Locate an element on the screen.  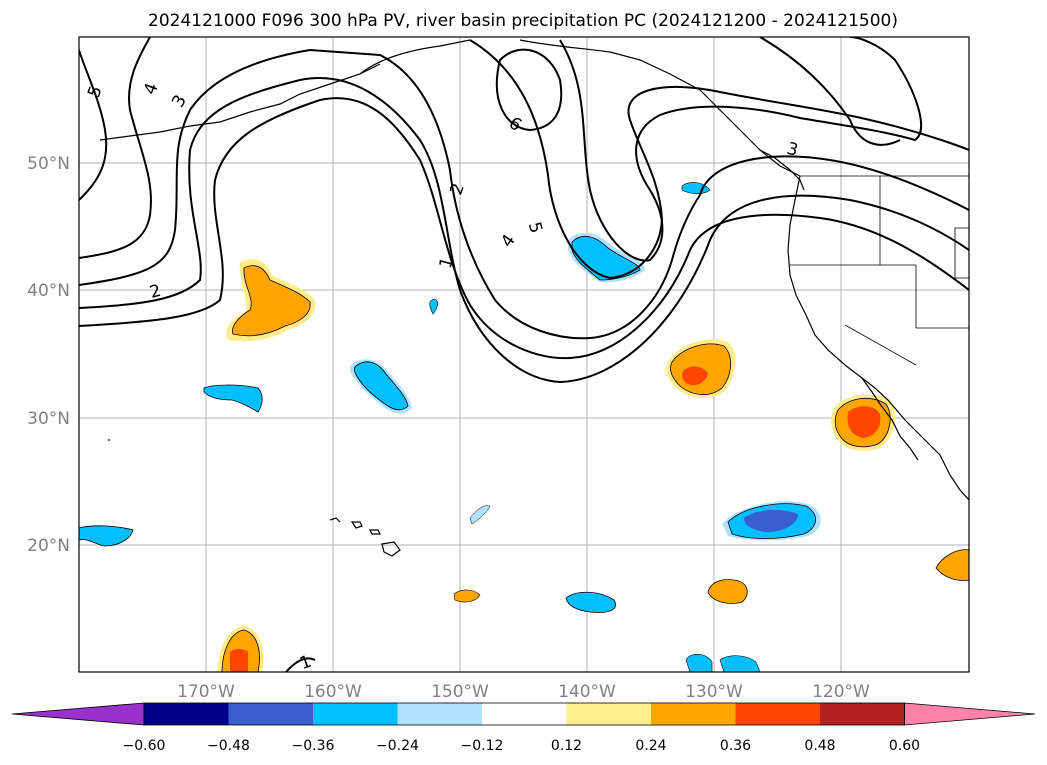
negative-anomaly-132w-49n is located at coordinates (696, 188).